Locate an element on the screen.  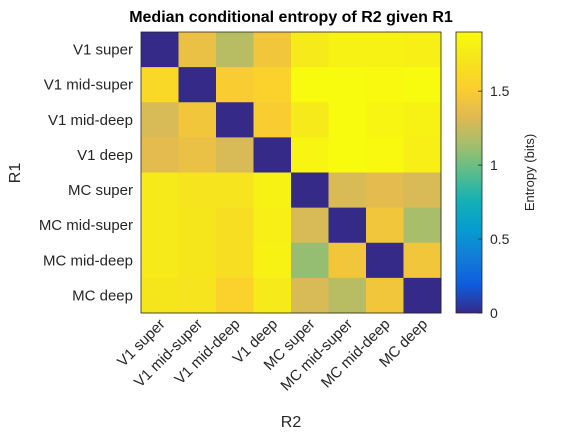
y-tick-label: V1 mid-deep is located at coordinates (90, 120).